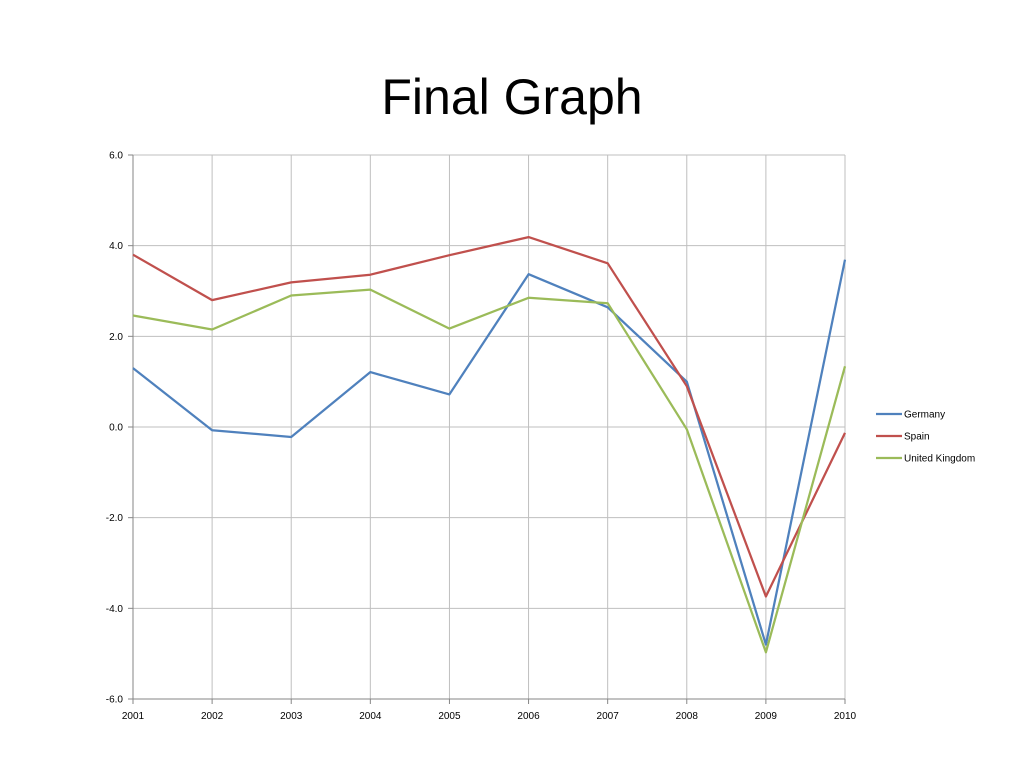 This screenshot has width=1024, height=768. I want to click on x-tick-label: 2003, so click(291, 716).